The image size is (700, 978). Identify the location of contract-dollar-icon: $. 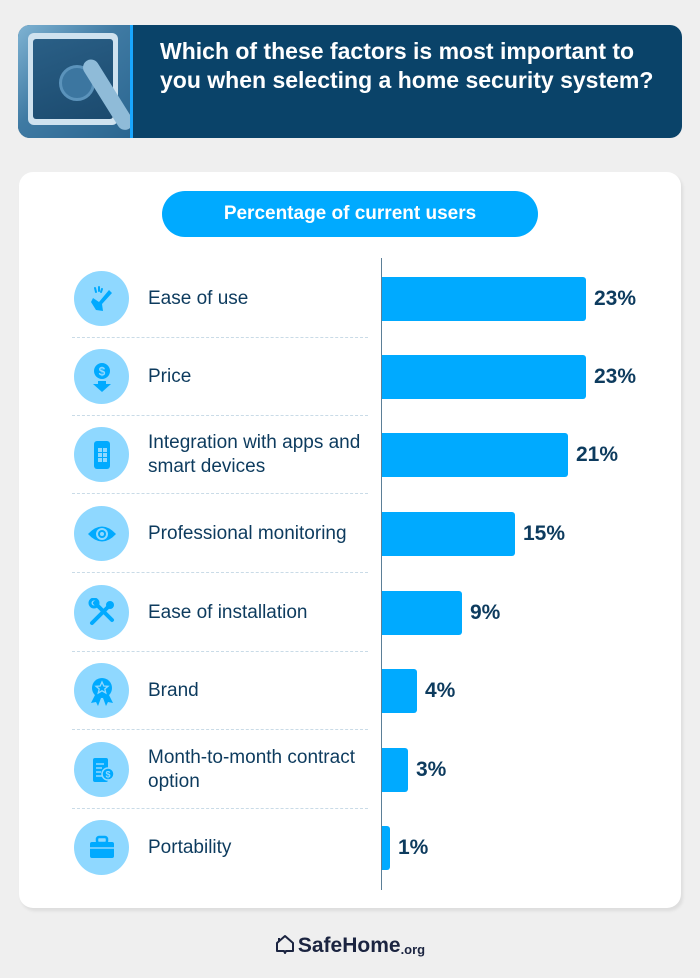
(101, 769).